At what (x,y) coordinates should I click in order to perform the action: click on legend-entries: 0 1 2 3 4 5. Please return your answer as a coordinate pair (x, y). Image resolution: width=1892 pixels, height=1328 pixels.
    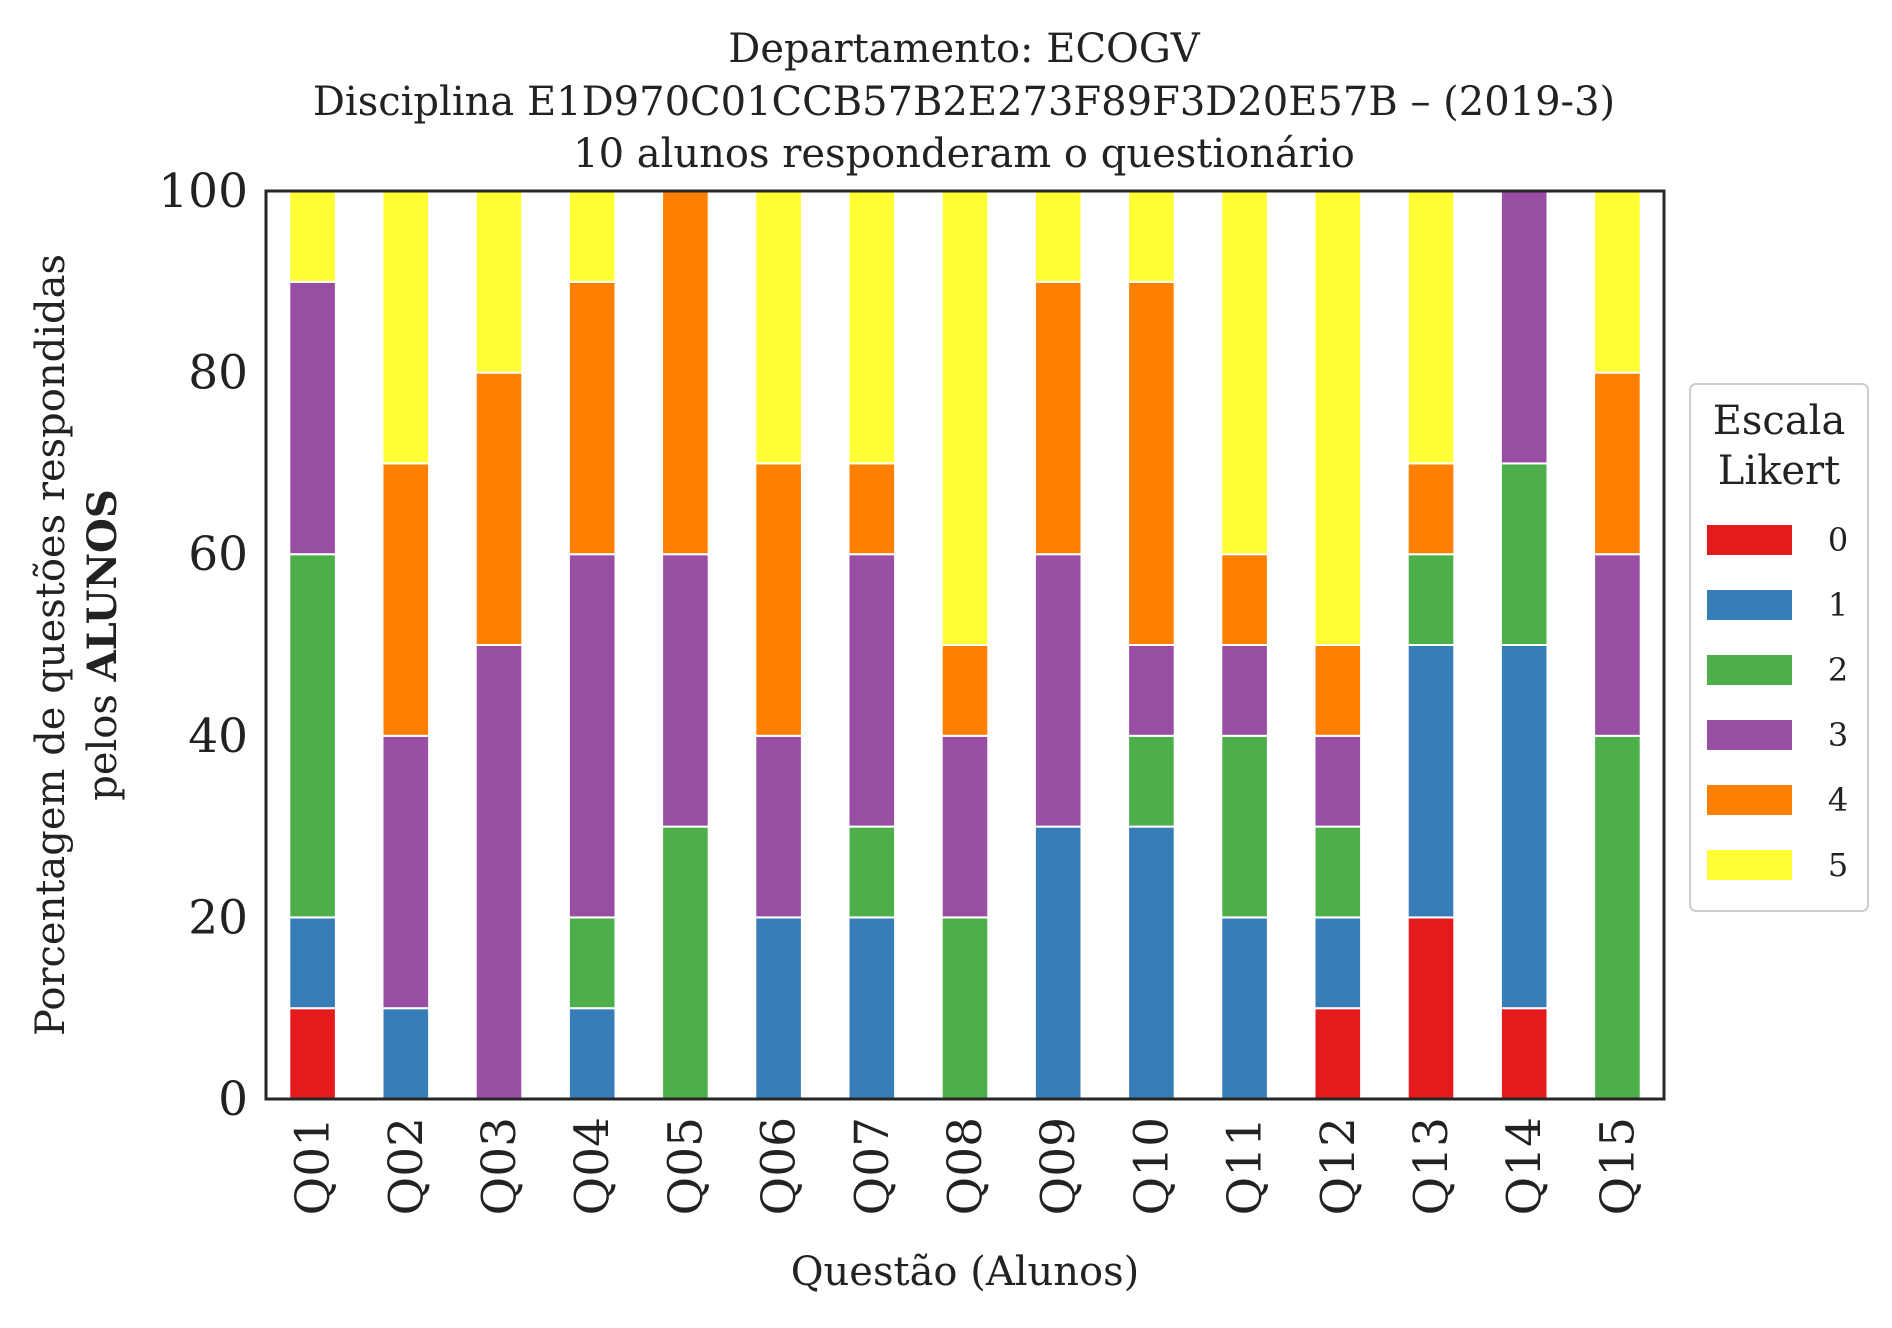
    Looking at the image, I should click on (1777, 702).